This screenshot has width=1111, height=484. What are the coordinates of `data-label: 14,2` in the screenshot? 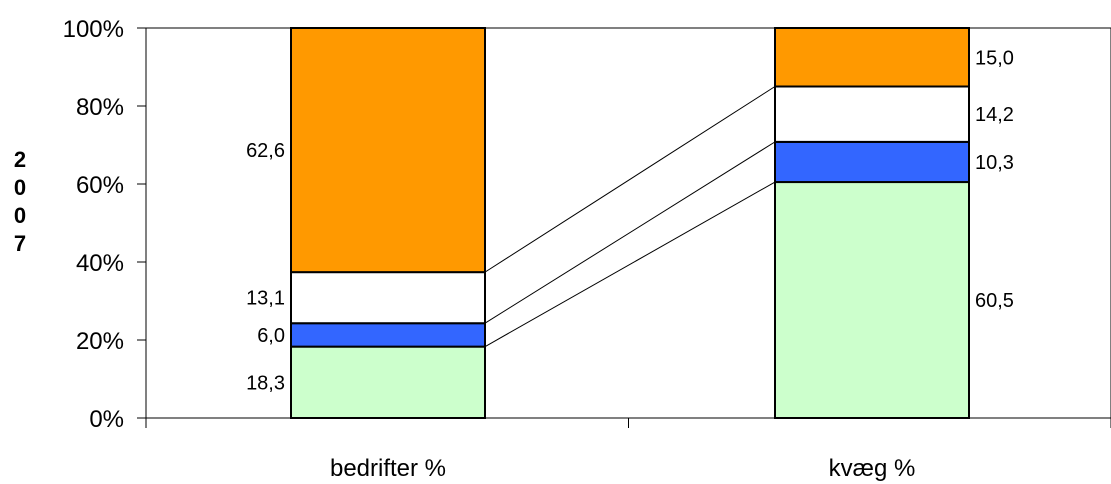 It's located at (994, 115).